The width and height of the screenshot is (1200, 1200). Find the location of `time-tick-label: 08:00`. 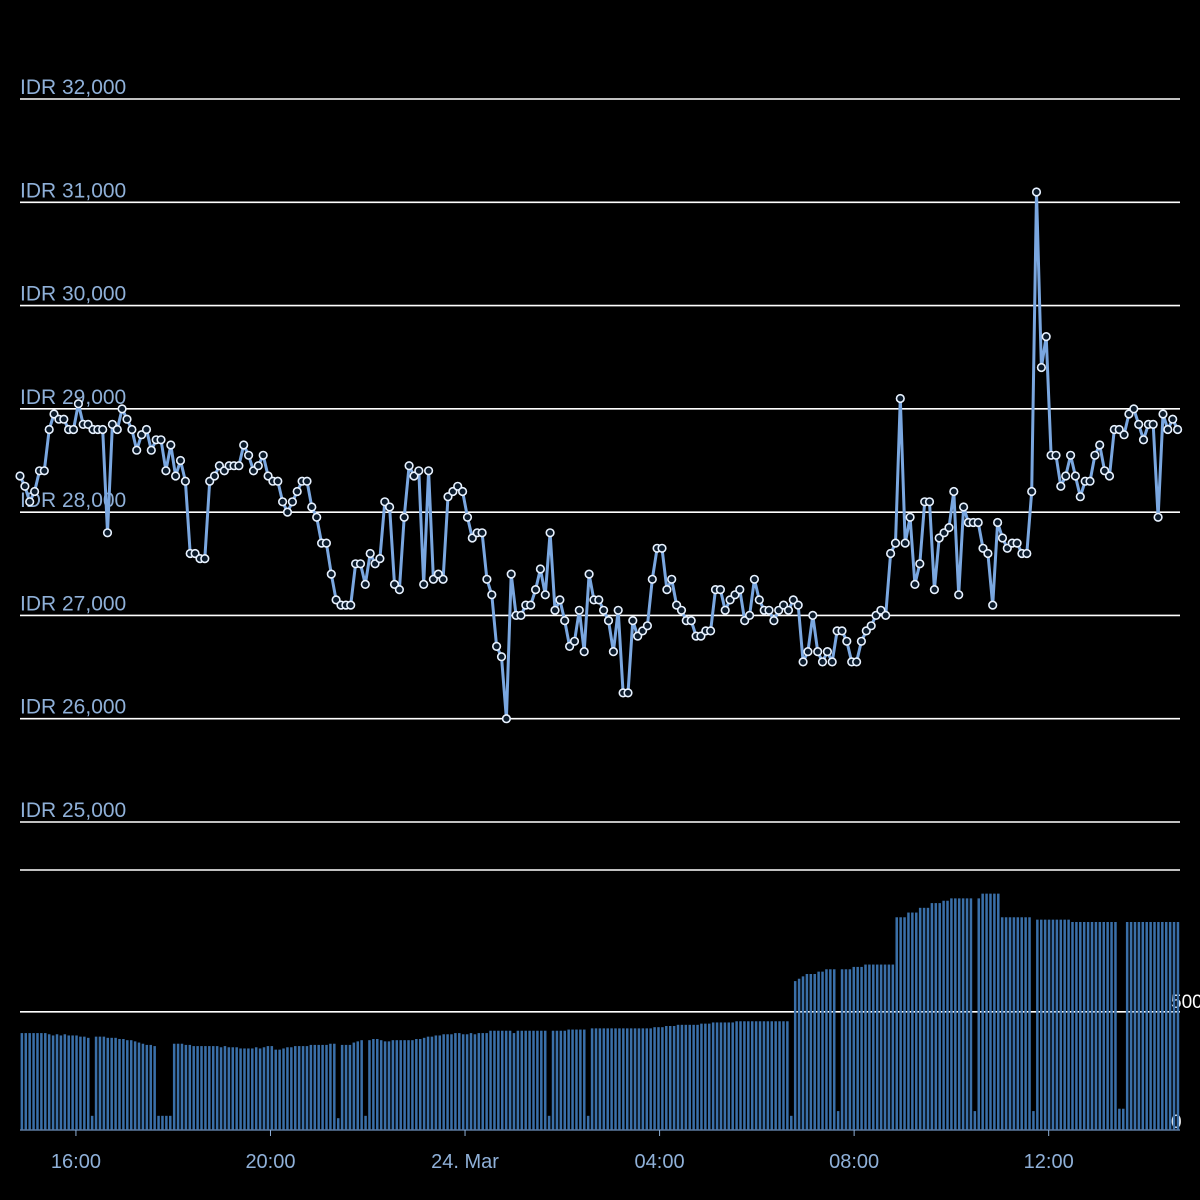

time-tick-label: 08:00 is located at coordinates (854, 1162).